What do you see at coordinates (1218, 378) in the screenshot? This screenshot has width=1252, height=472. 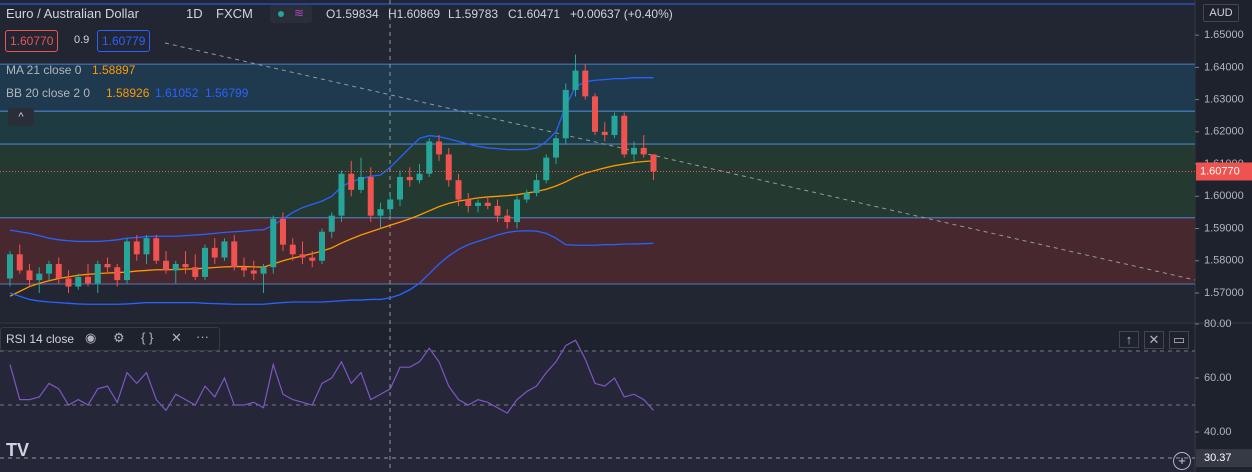 I see `y-tick-label: 60.00` at bounding box center [1218, 378].